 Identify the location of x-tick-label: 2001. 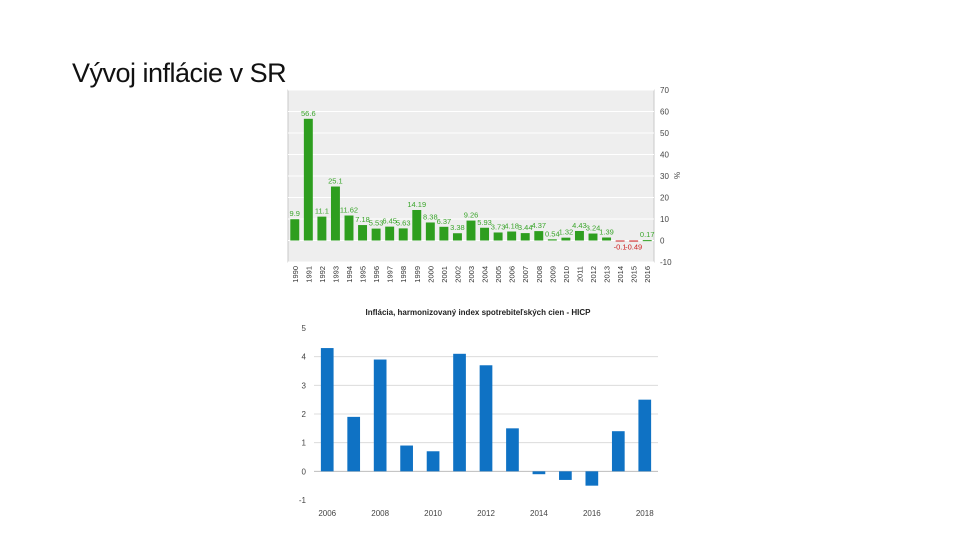
(444, 274).